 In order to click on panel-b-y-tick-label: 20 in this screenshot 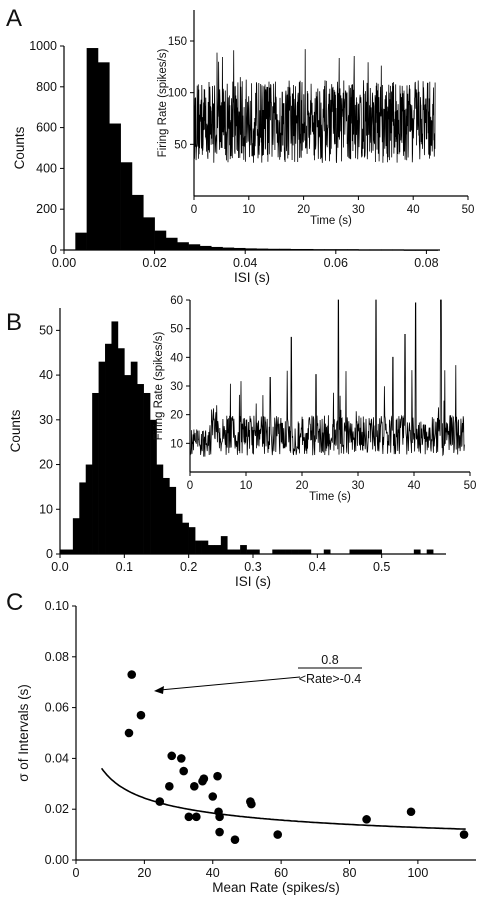, I will do `click(46, 465)`.